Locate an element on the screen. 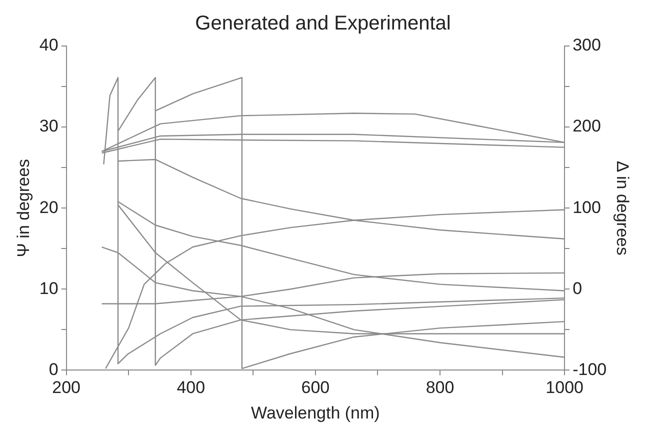  y2-tick-label: 0 is located at coordinates (577, 288).